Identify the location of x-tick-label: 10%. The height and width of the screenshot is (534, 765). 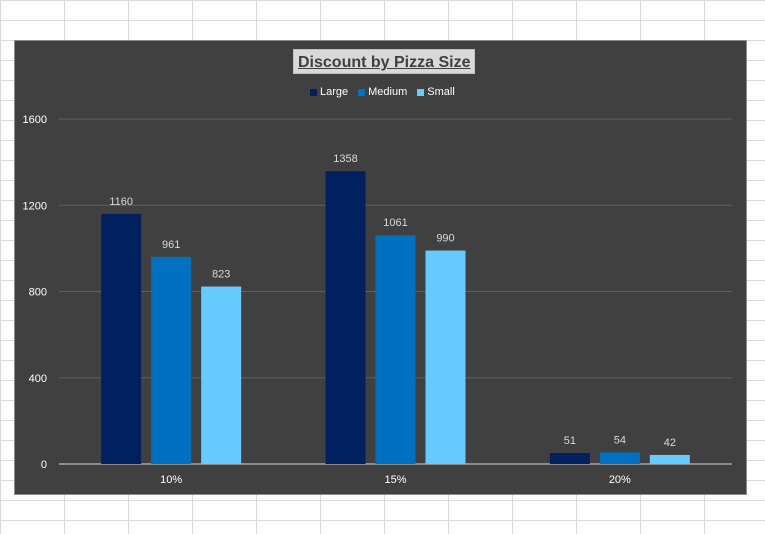
(171, 480).